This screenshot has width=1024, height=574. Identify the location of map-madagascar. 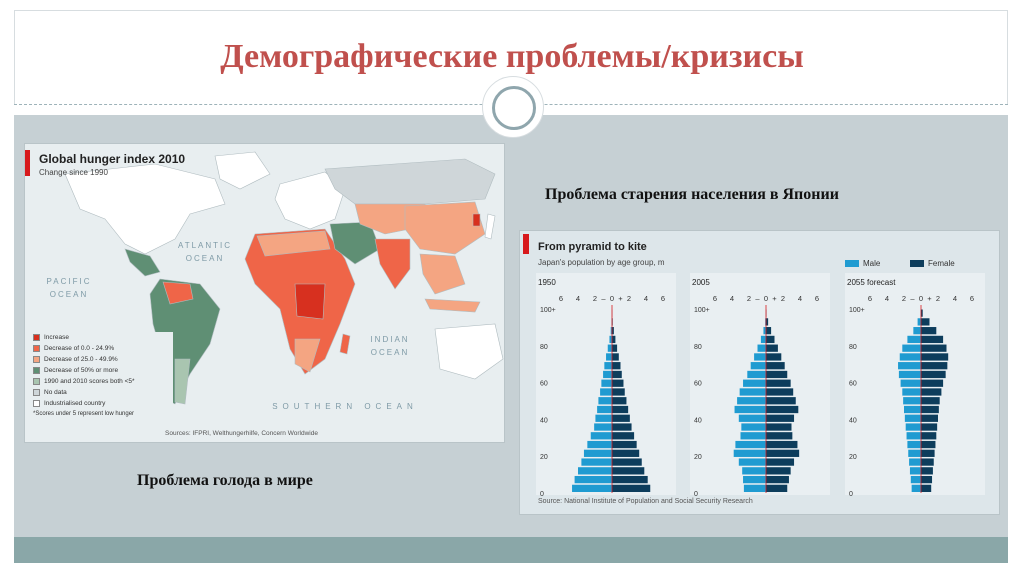
(345, 344).